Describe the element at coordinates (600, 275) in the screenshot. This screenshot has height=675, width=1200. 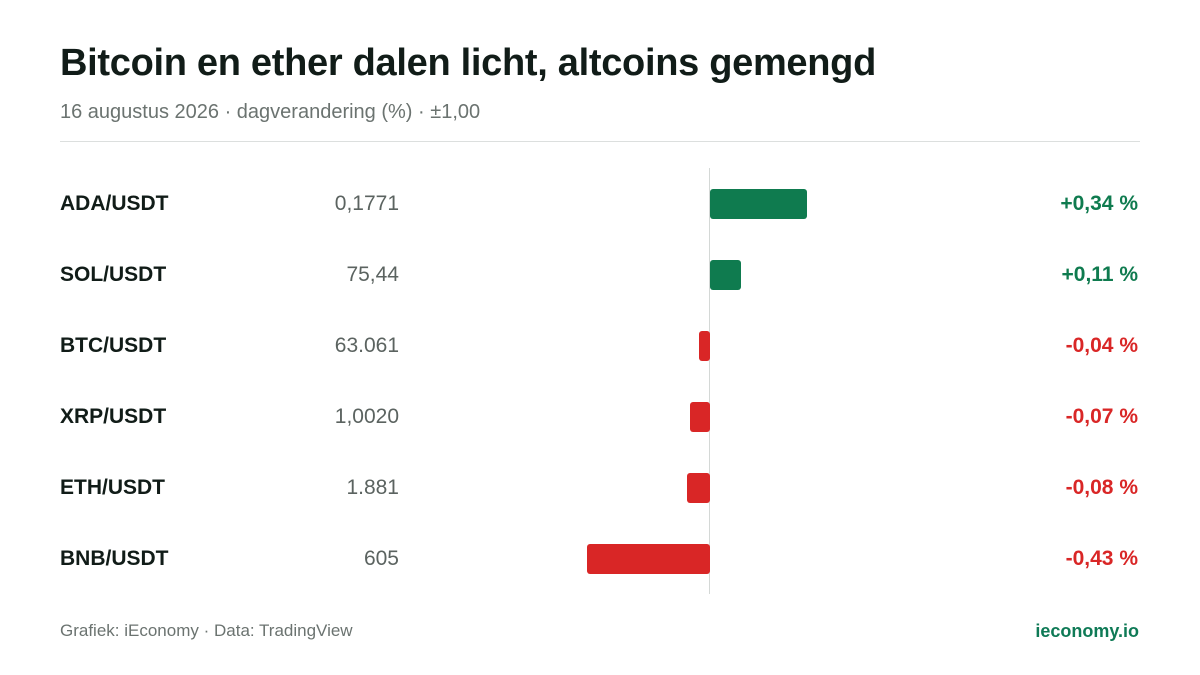
I see `chart-row: SOL/USDT 75,44 +0,11 %` at that location.